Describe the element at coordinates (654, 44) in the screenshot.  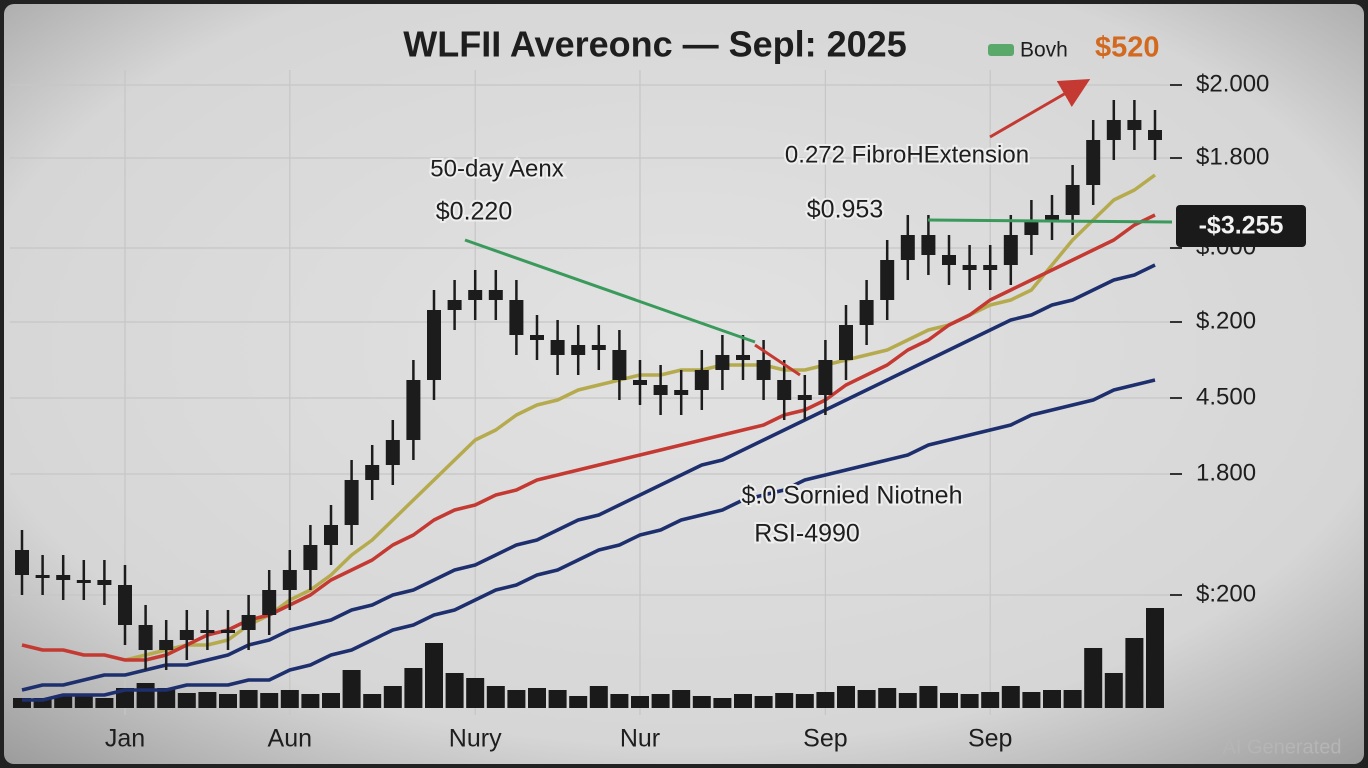
I see `chart-title: WLFII Avereonc — Sepl: 2025` at that location.